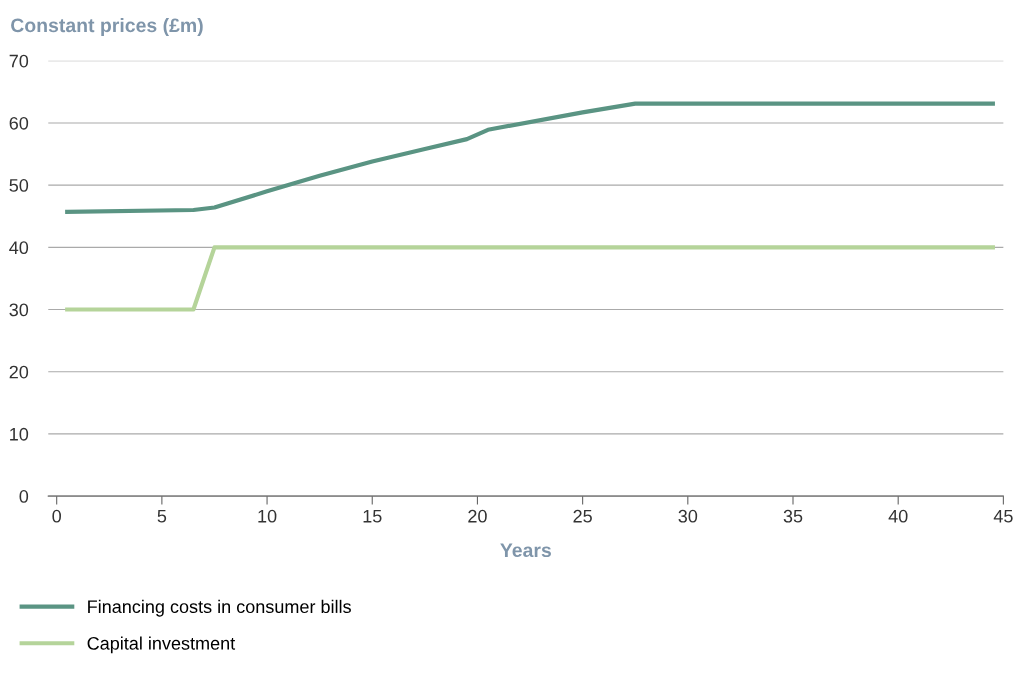 This screenshot has height=675, width=1027. Describe the element at coordinates (19, 372) in the screenshot. I see `y-tick-label: 20` at that location.